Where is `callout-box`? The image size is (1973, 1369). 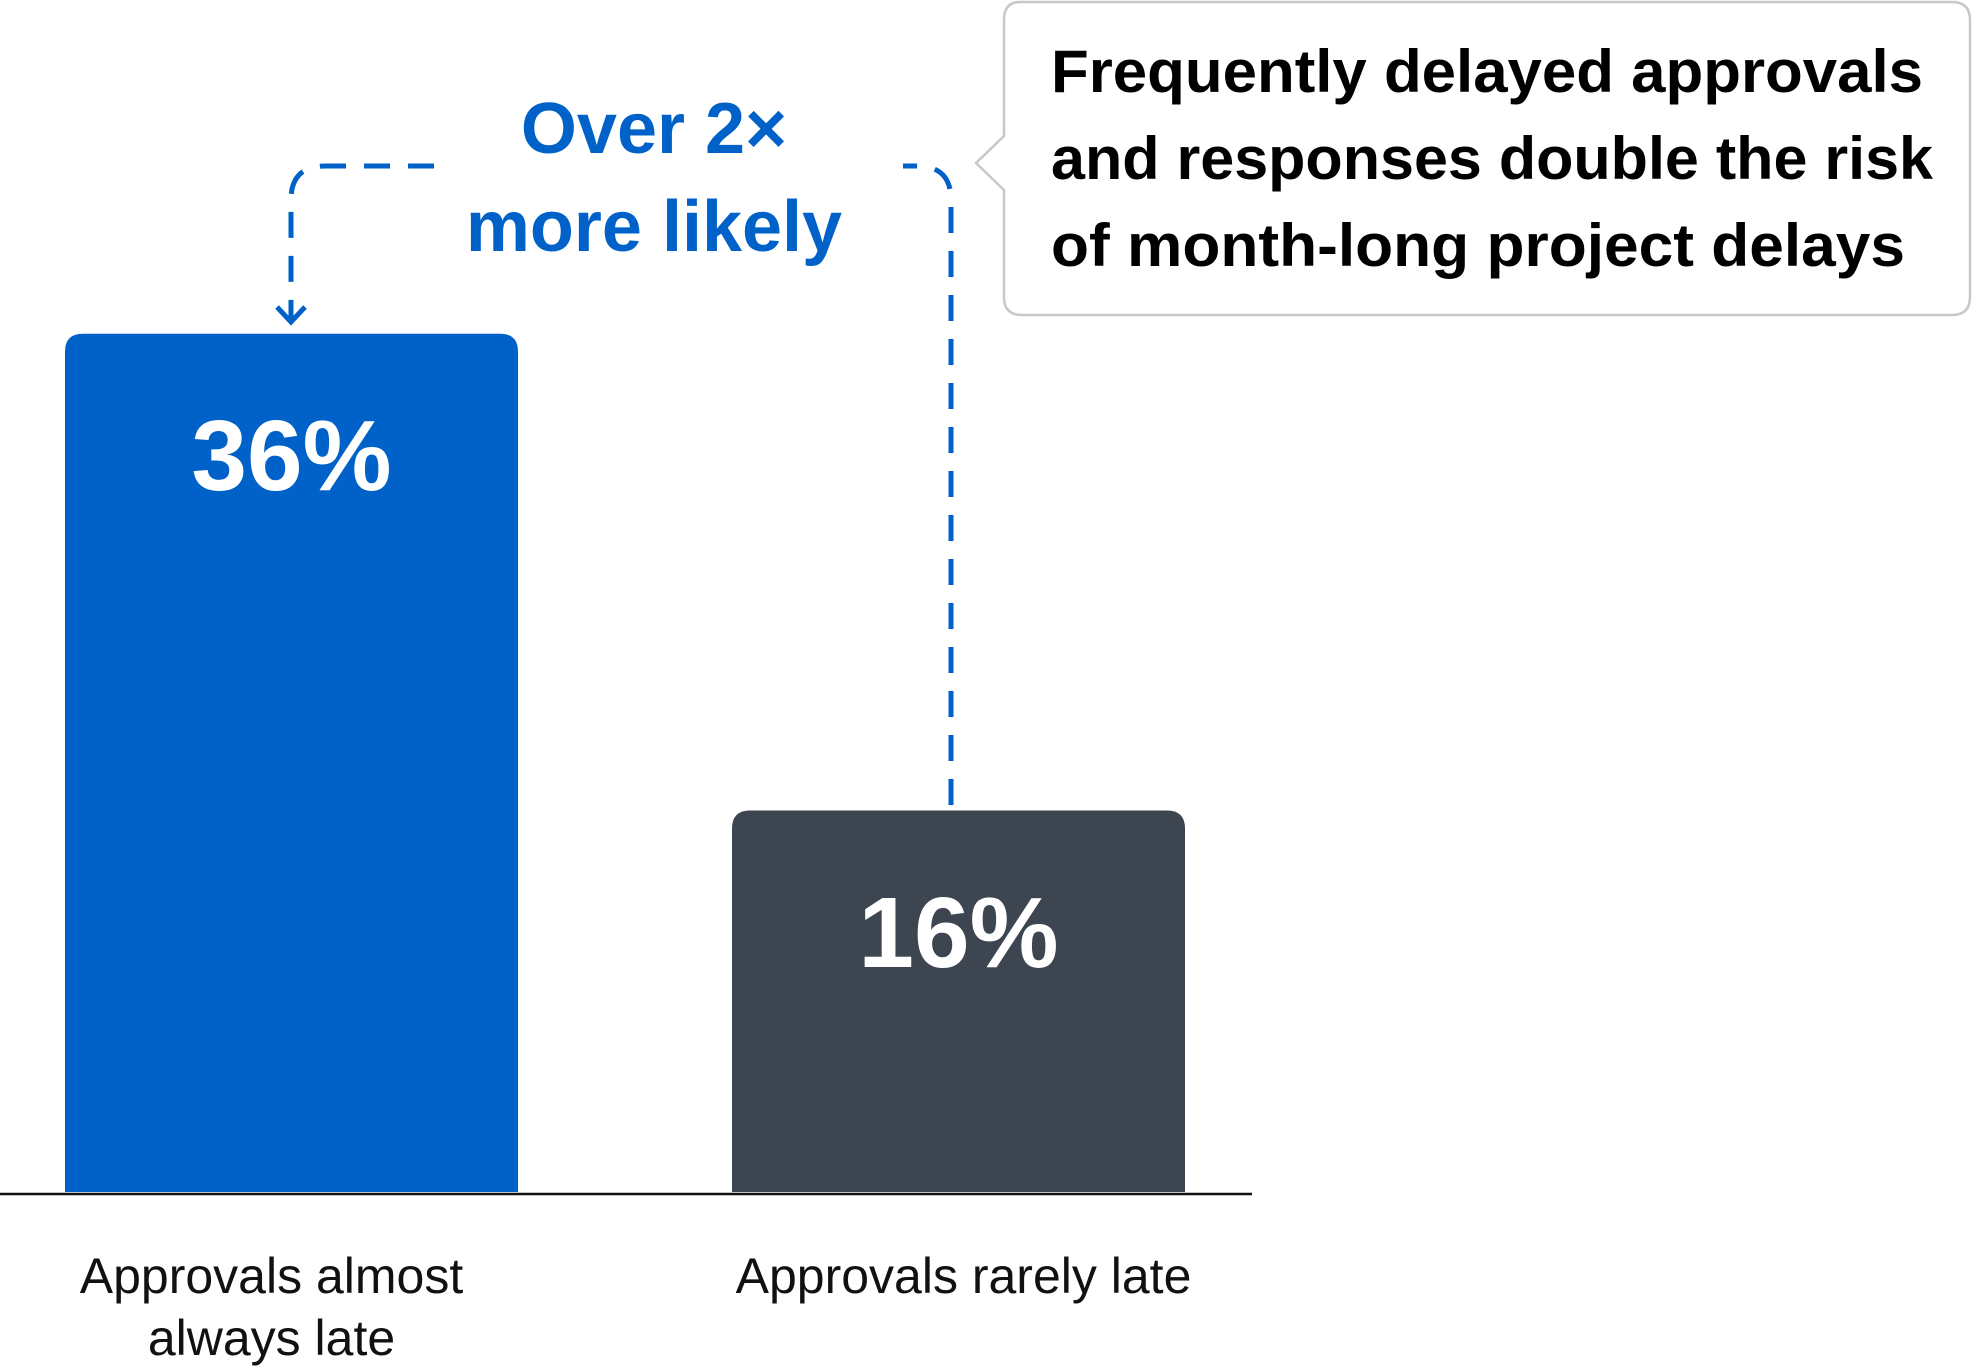 callout-box is located at coordinates (1473, 158).